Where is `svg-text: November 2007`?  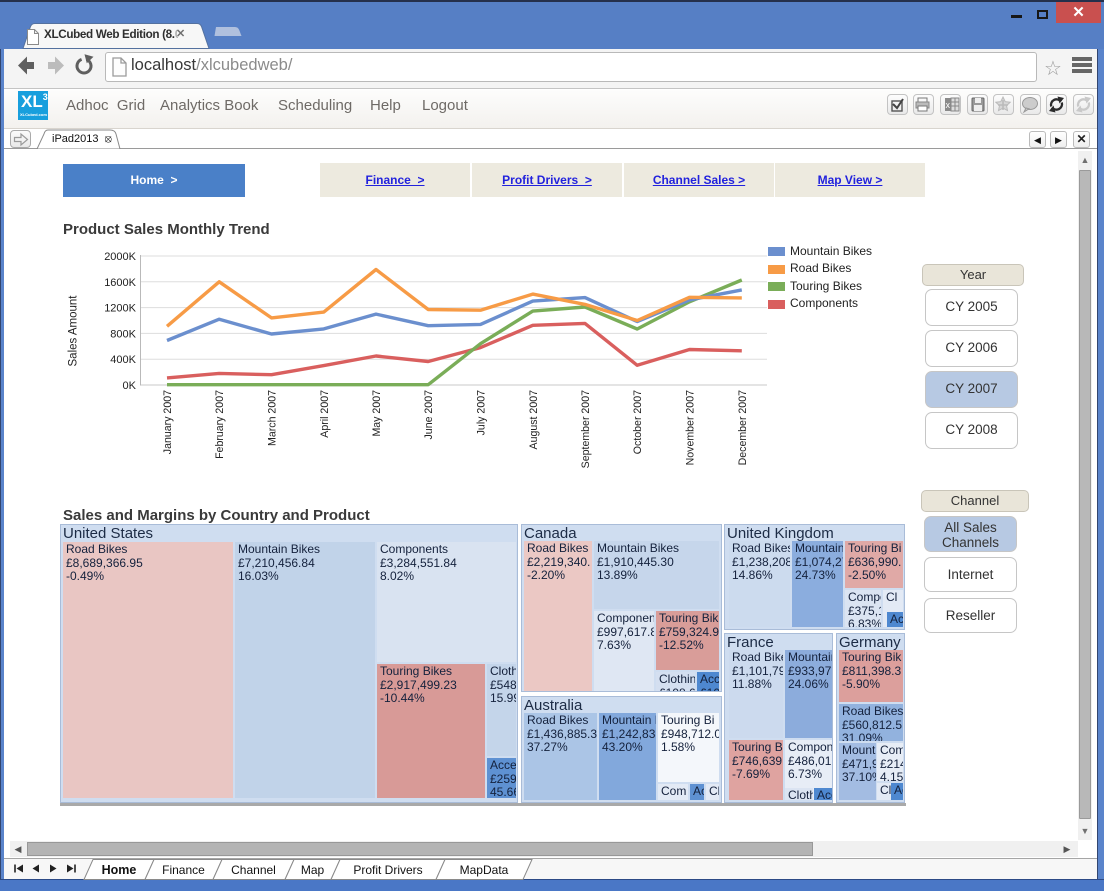
svg-text: November 2007 is located at coordinates (691, 427).